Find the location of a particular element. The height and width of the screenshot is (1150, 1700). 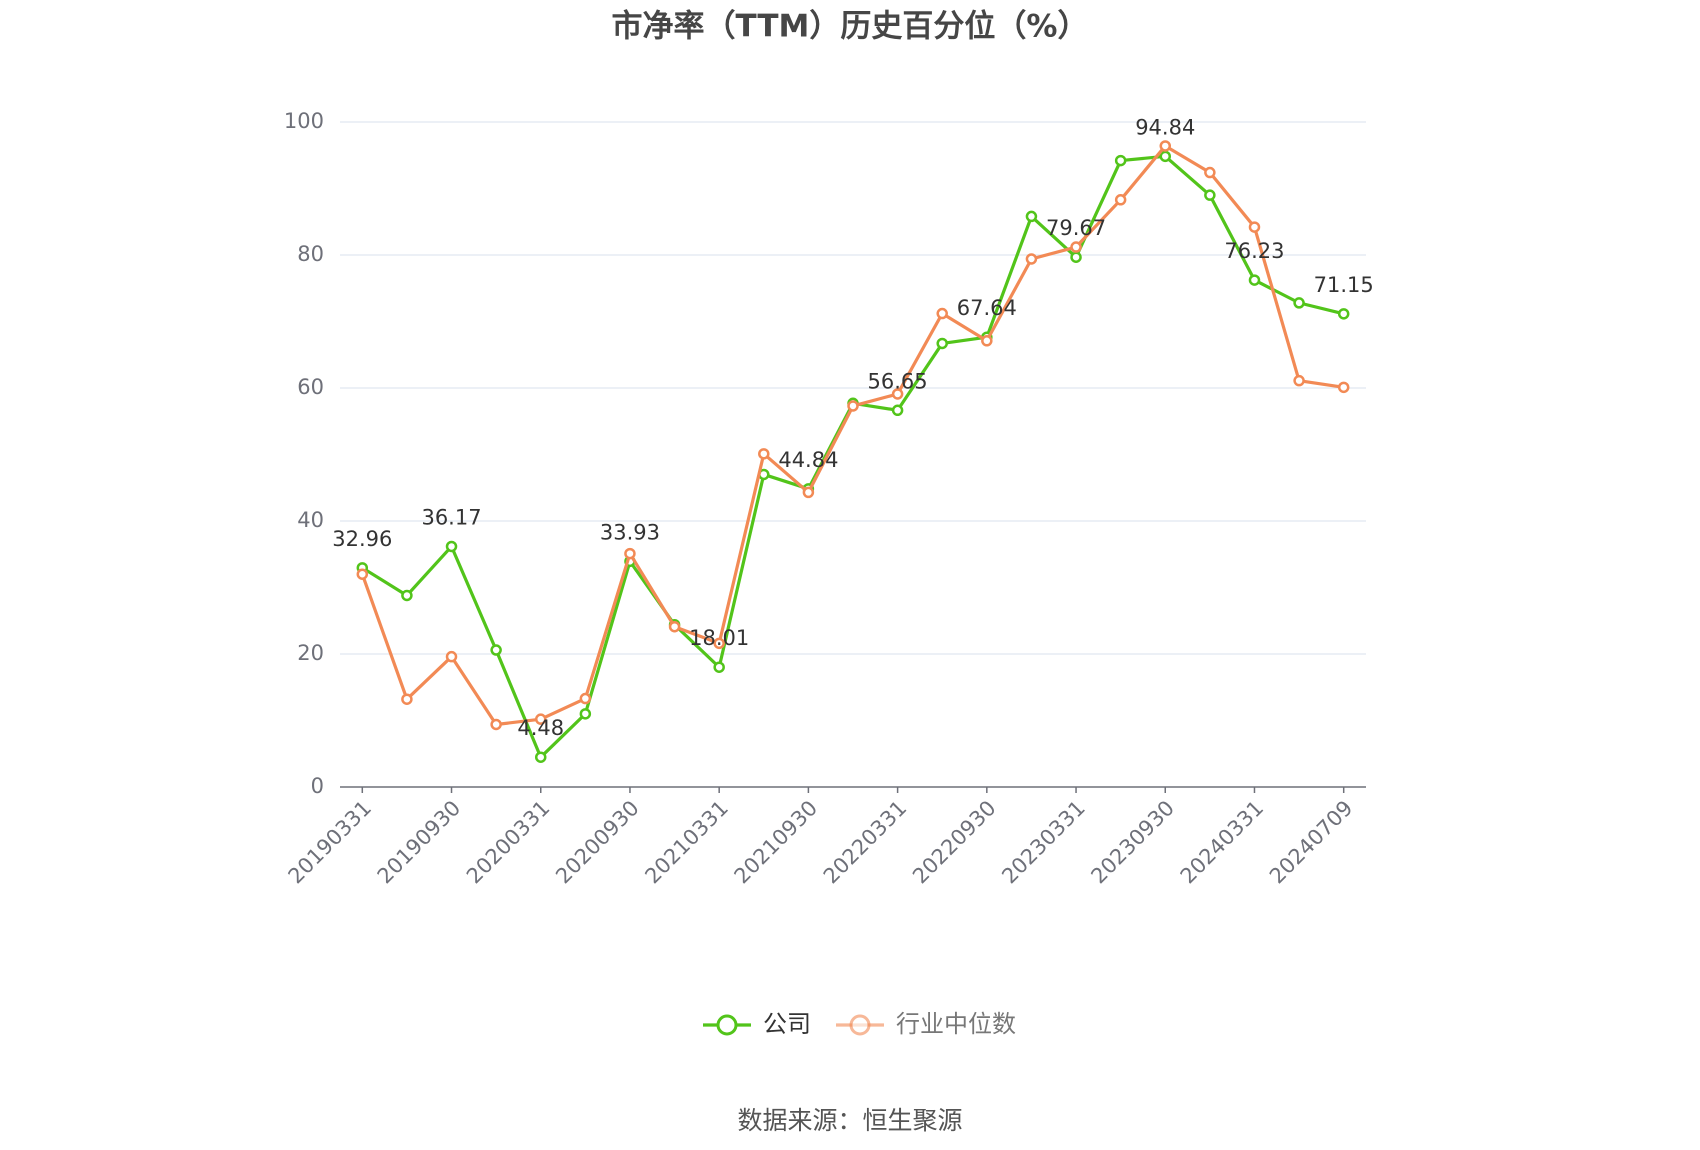

data-label: 44.84 is located at coordinates (808, 460).